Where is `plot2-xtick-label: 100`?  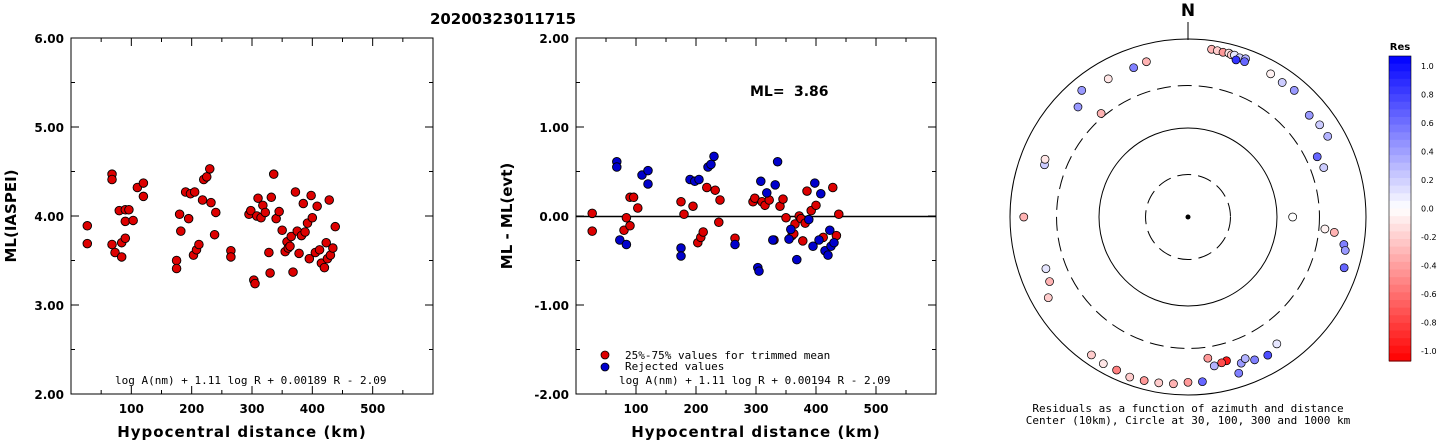
plot2-xtick-label: 100 is located at coordinates (635, 409).